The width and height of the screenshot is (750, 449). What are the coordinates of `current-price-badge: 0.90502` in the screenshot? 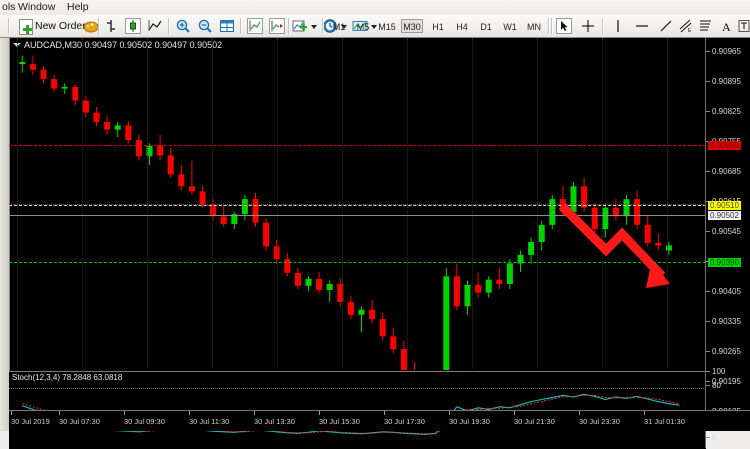 It's located at (724, 215).